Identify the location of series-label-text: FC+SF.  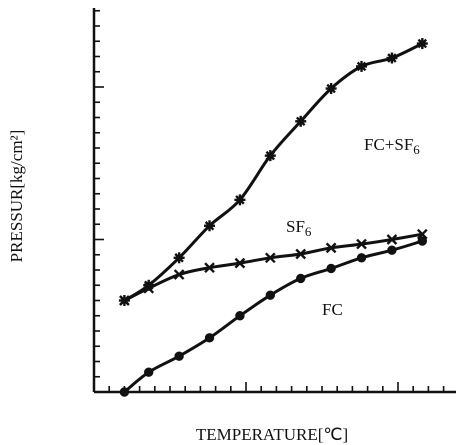
(388, 144).